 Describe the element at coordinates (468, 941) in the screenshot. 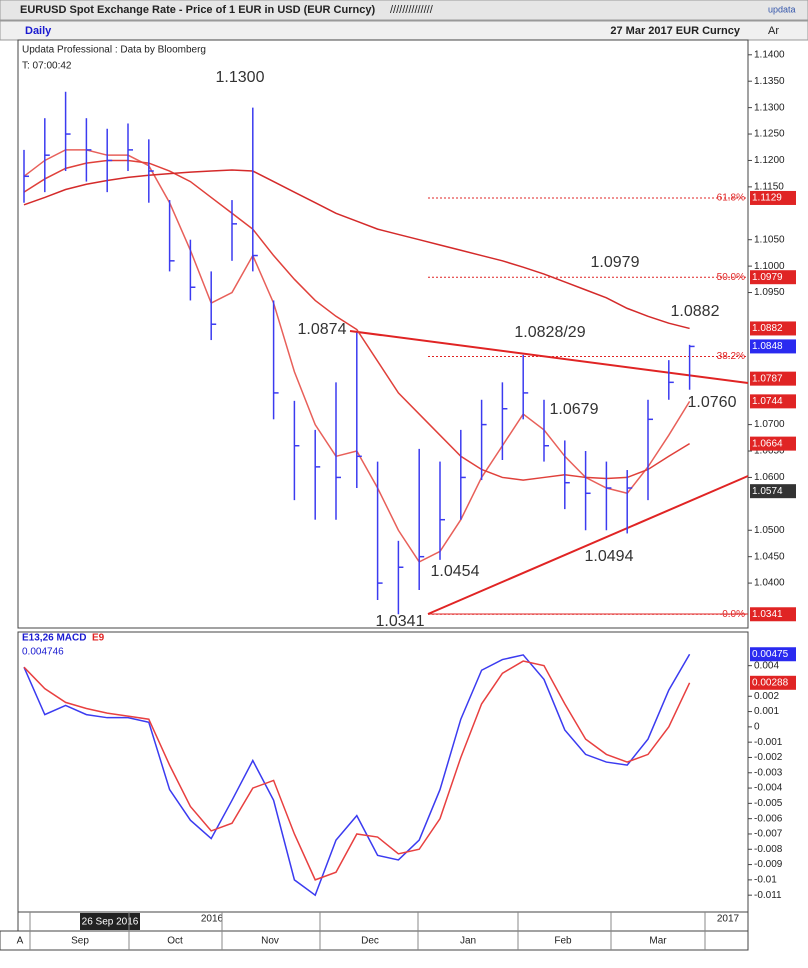

I see `month-label: Jan` at that location.